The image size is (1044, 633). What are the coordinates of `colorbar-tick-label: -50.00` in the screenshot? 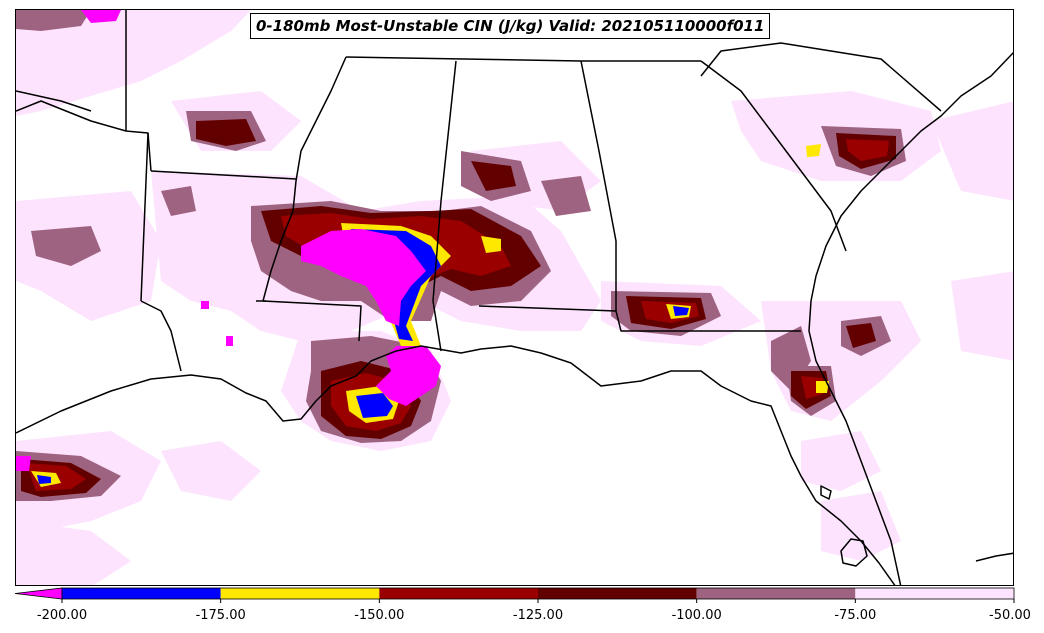 It's located at (1010, 615).